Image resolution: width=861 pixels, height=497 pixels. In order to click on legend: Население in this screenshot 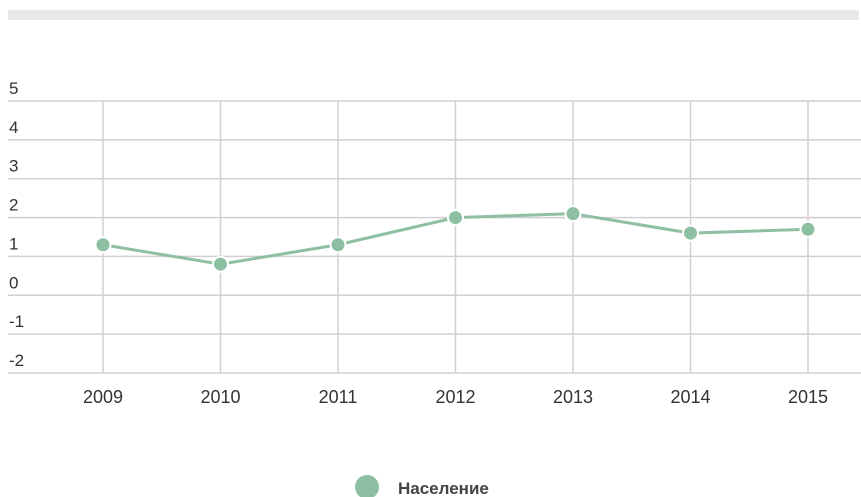, I will do `click(422, 486)`.